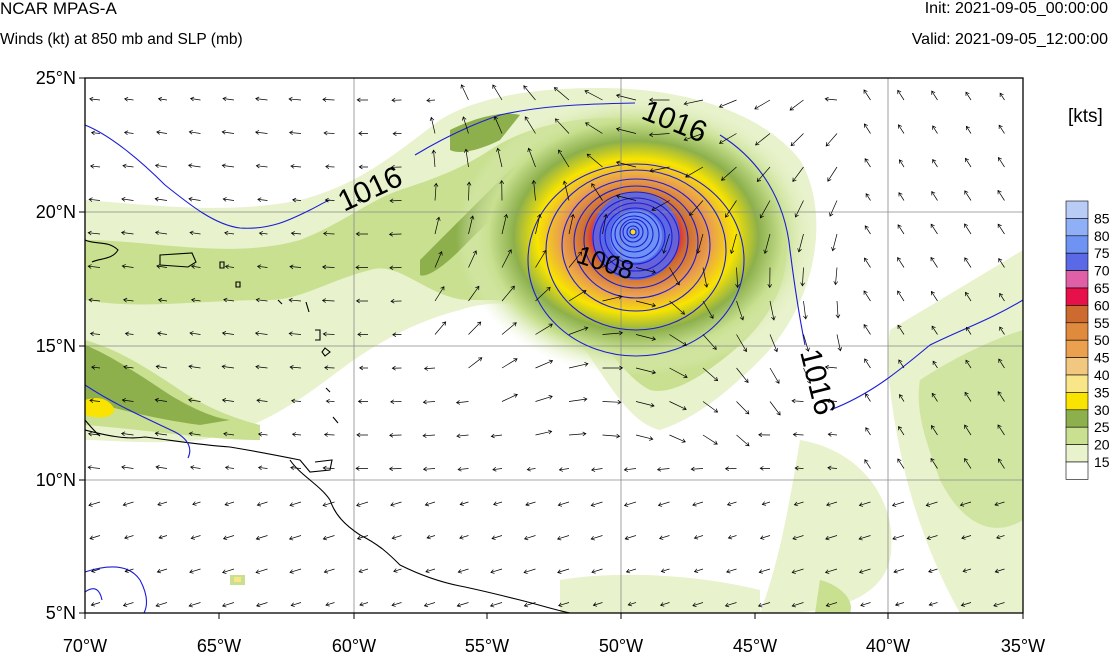 Image resolution: width=1114 pixels, height=663 pixels. What do you see at coordinates (1102, 392) in the screenshot?
I see `colorbar-label: 35` at bounding box center [1102, 392].